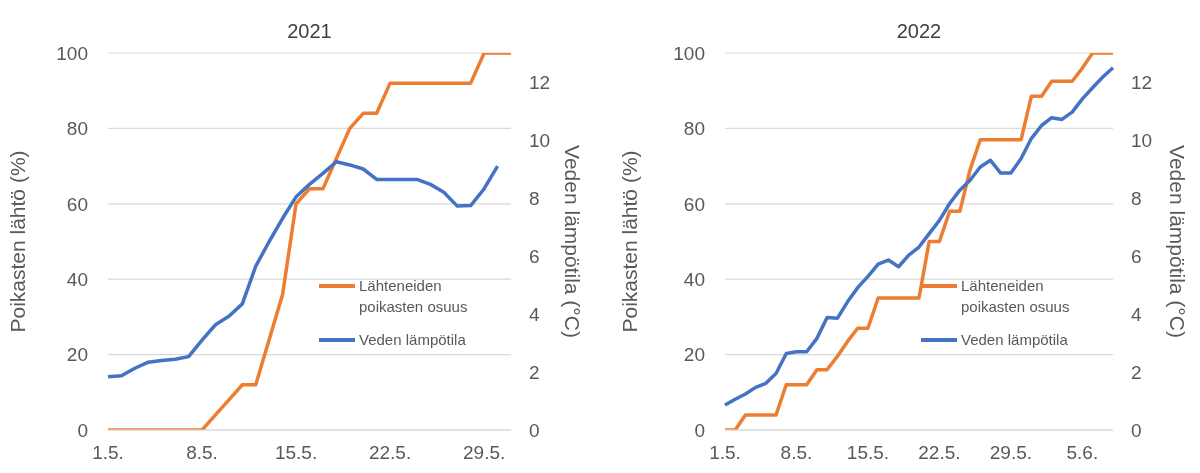 The image size is (1200, 473). What do you see at coordinates (1082, 453) in the screenshot?
I see `x-tick-label: 5.6.` at bounding box center [1082, 453].